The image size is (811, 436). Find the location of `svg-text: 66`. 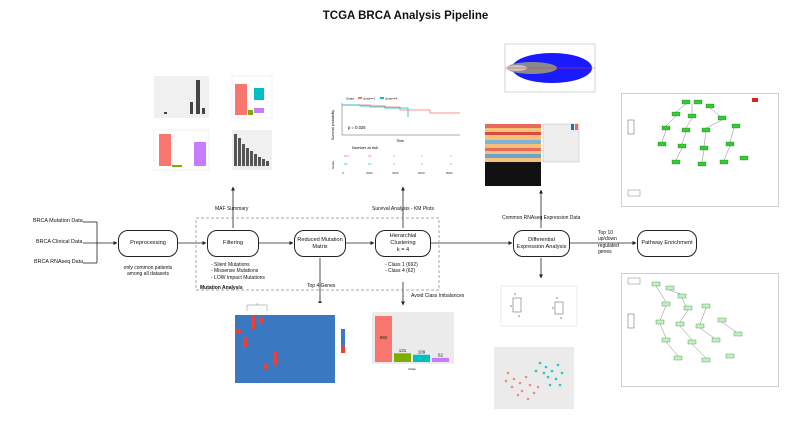

svg-text: 66 is located at coordinates (370, 156).